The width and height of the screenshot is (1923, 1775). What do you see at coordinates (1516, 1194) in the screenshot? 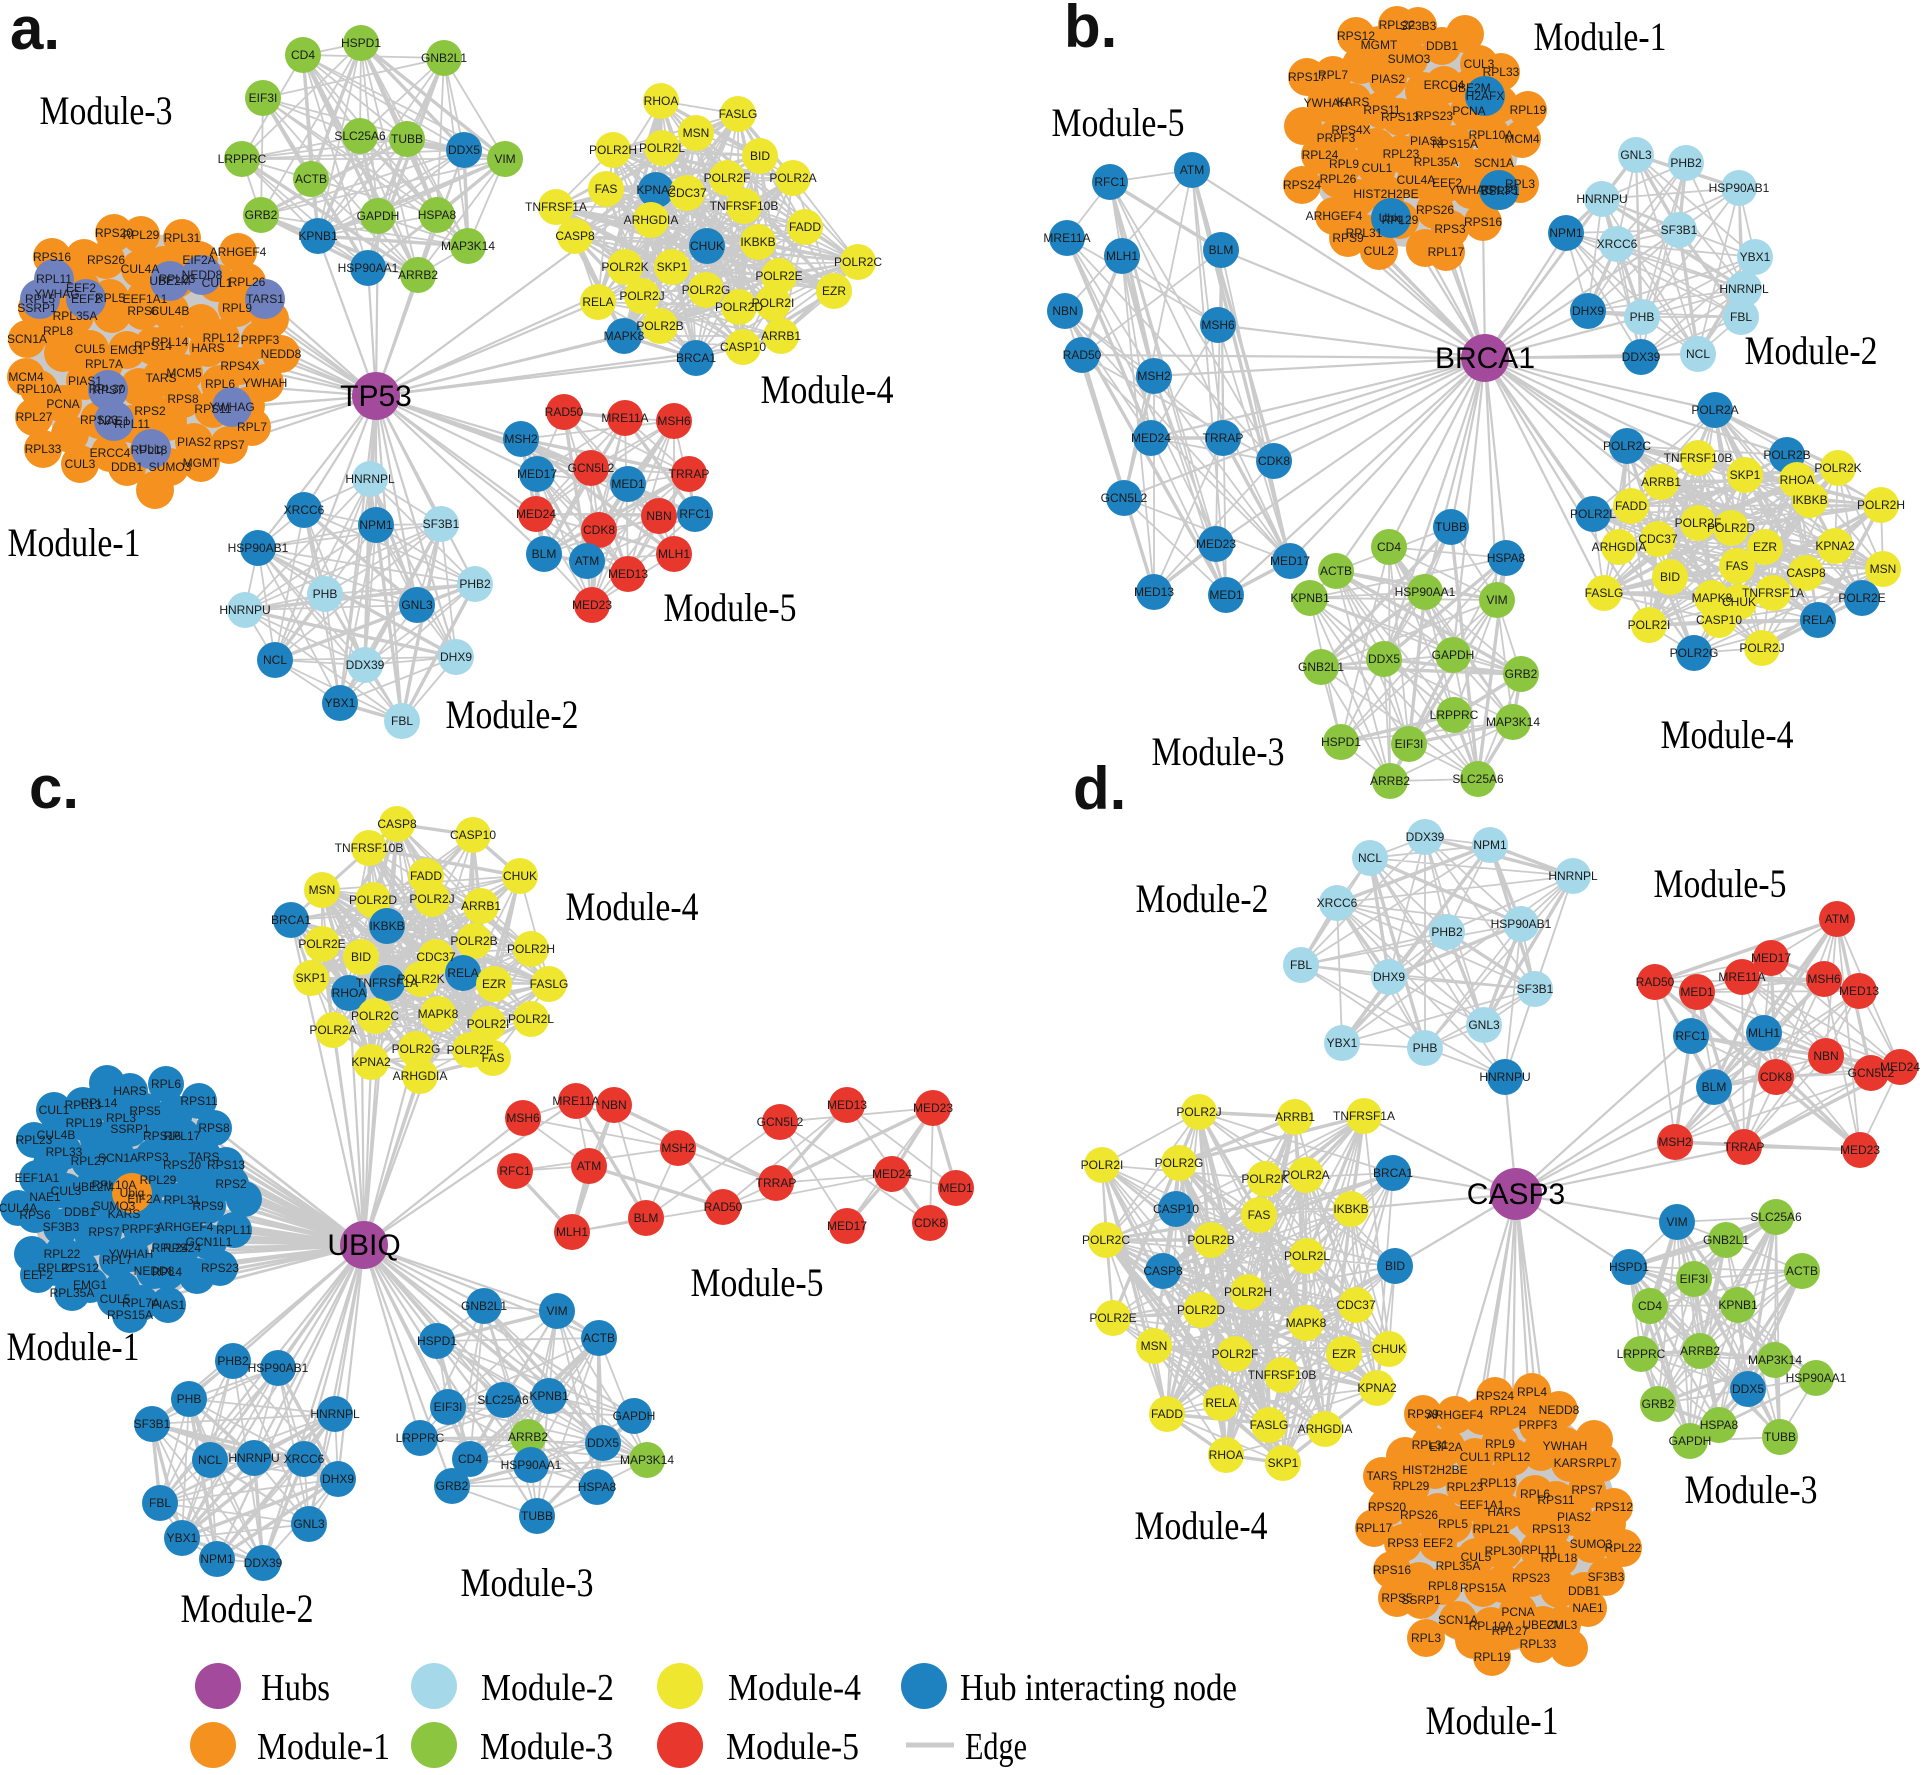
I see `svg-text: CASP3` at bounding box center [1516, 1194].